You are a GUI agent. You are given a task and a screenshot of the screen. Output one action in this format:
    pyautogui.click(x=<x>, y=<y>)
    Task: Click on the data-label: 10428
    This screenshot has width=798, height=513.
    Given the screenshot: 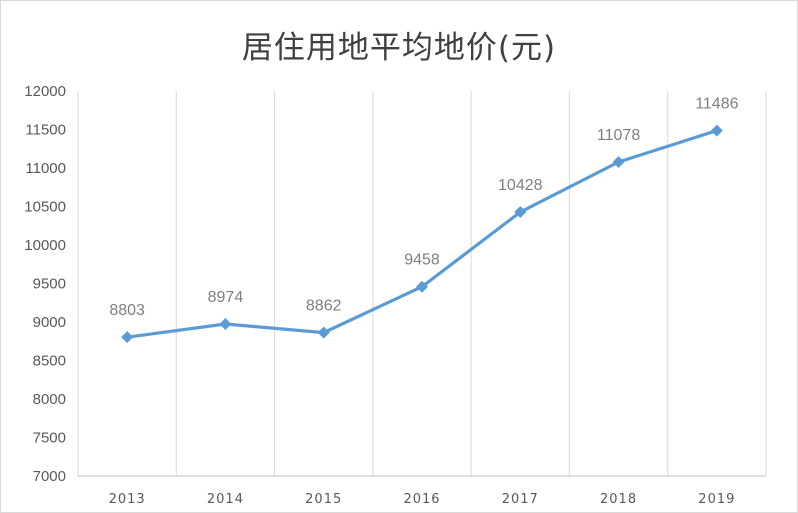 What is the action you would take?
    pyautogui.click(x=520, y=185)
    